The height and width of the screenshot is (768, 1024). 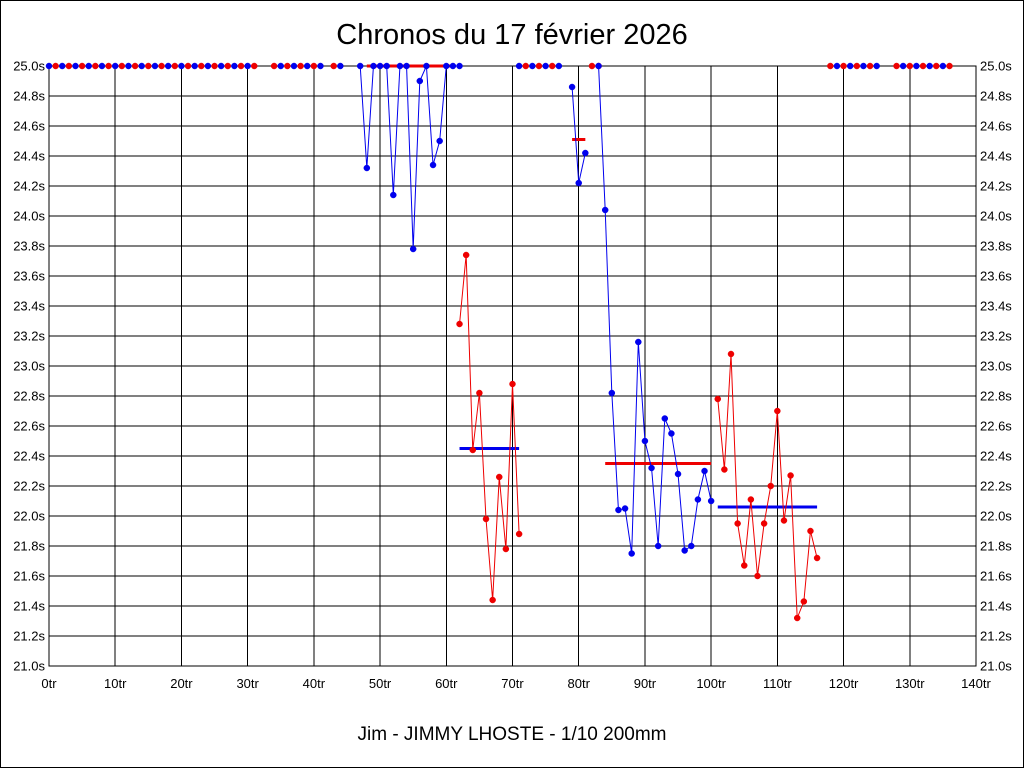 I want to click on y-tick-label-left: 22.4s, so click(x=29, y=456).